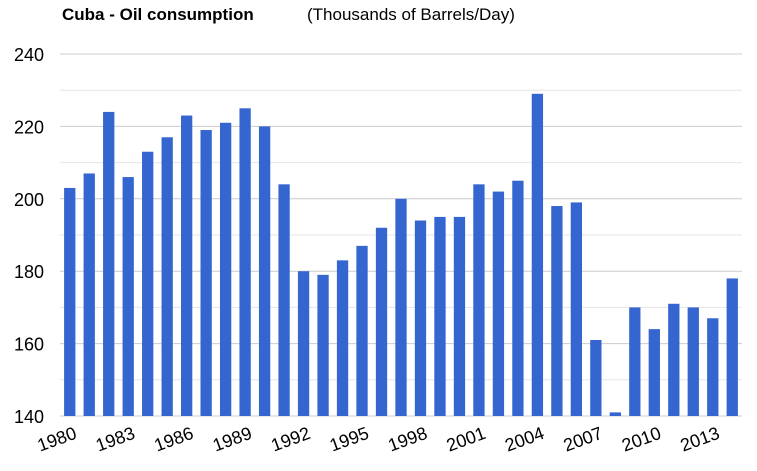  What do you see at coordinates (349, 439) in the screenshot?
I see `x-tick-label: 1995` at bounding box center [349, 439].